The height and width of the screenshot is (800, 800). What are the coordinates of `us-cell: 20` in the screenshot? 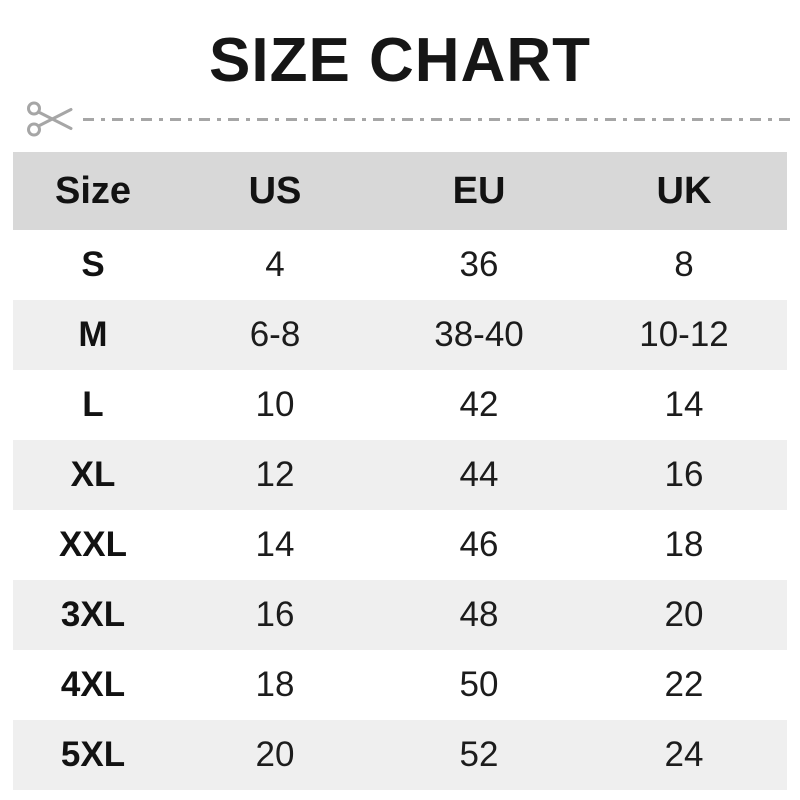 It's located at (275, 755).